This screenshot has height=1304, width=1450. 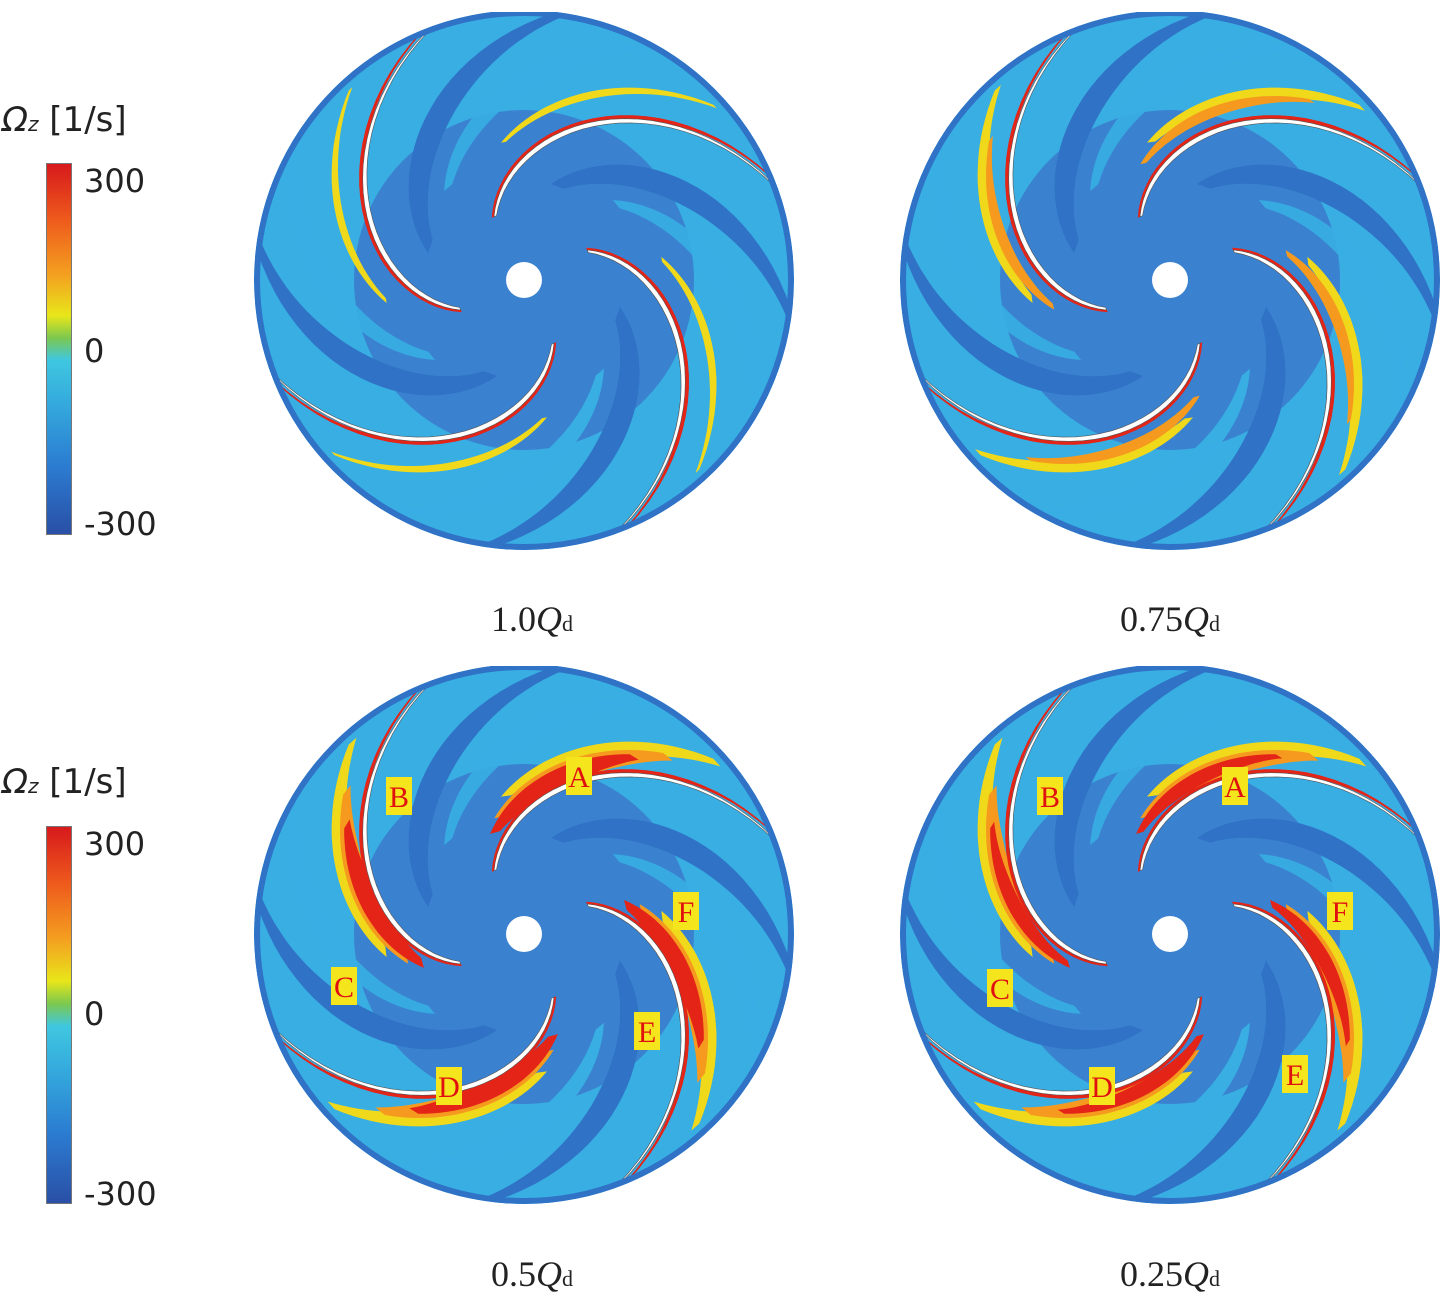 What do you see at coordinates (1170, 619) in the screenshot?
I see `caption-0-75: 0.75Qd` at bounding box center [1170, 619].